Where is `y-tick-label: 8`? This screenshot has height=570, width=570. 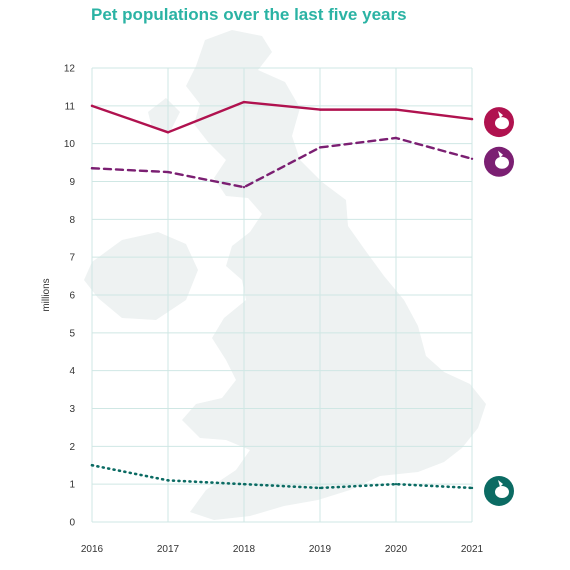
y-tick-label: 8 is located at coordinates (72, 220).